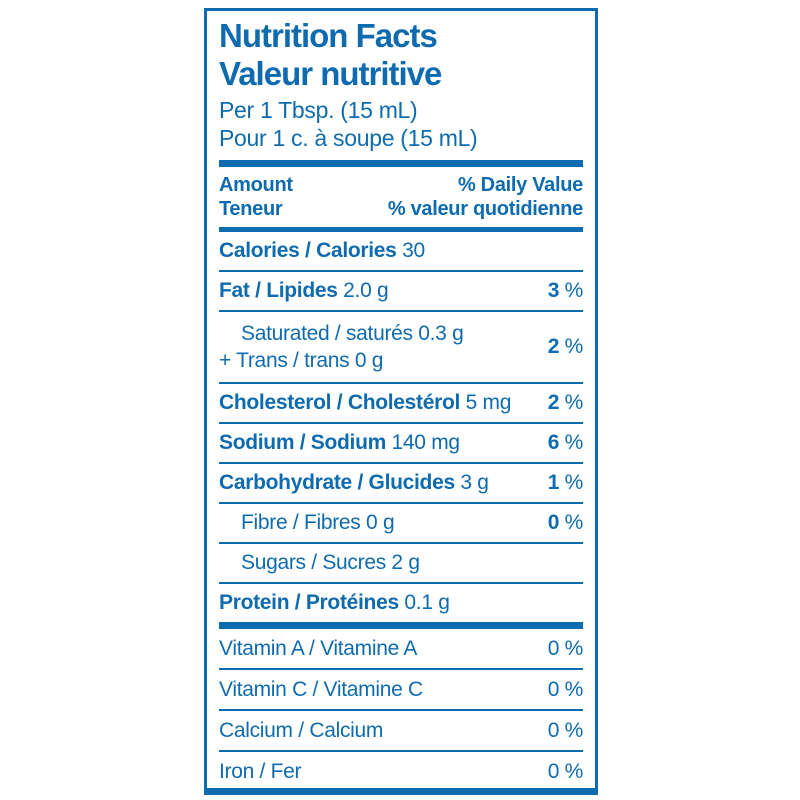  I want to click on cholesterol-label: Cholesterol / Cholestérol 5 mg, so click(365, 403).